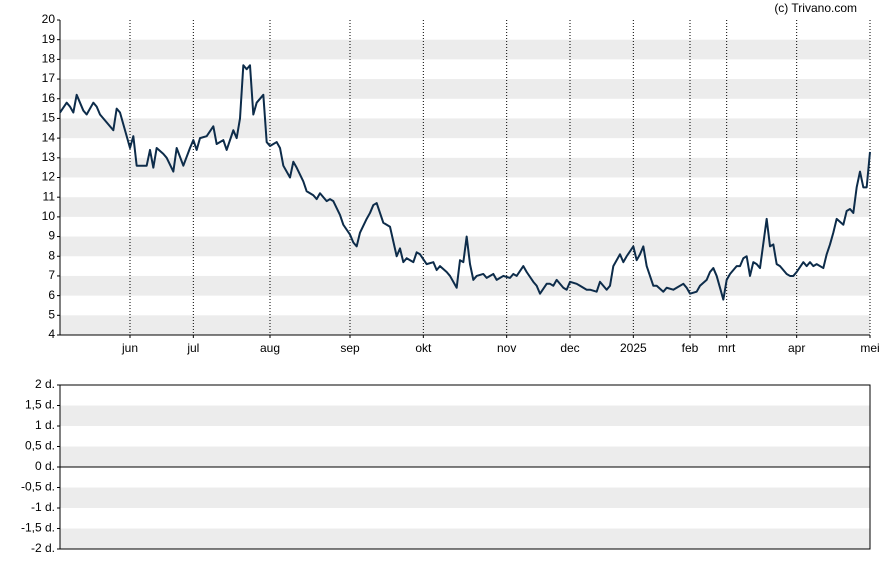 This screenshot has width=888, height=565. I want to click on x-tick-label: mei, so click(869, 348).